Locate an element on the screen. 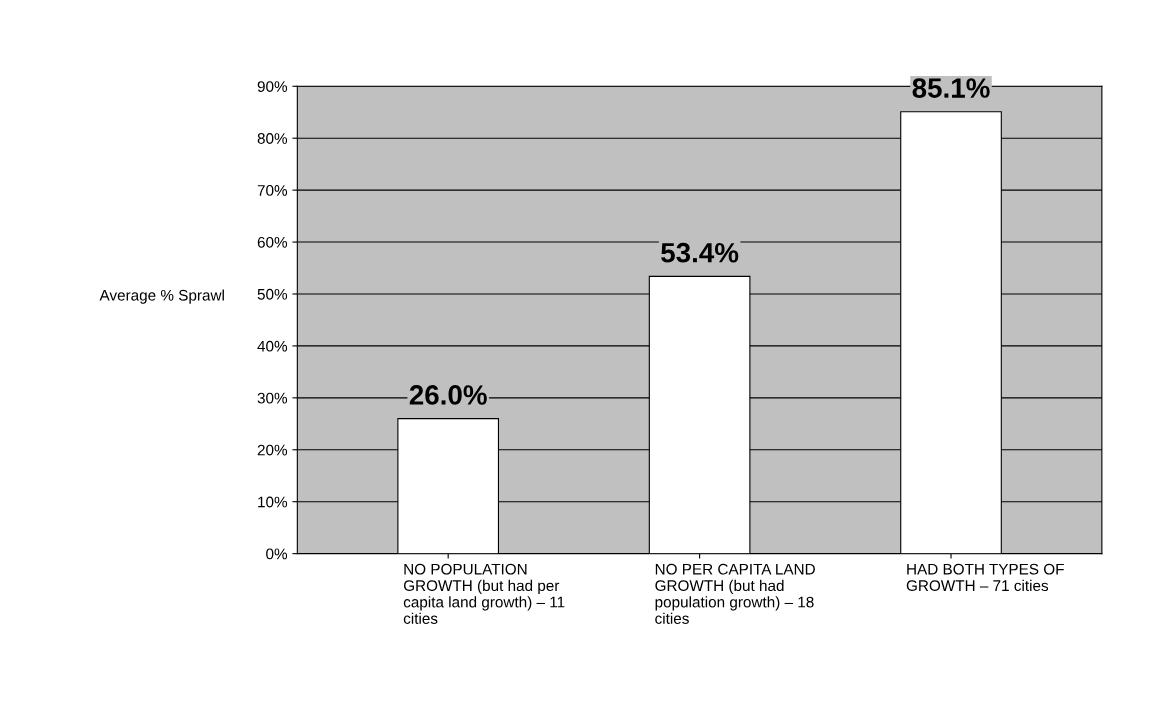 Image resolution: width=1166 pixels, height=719 pixels. data-label: 85.1% is located at coordinates (951, 88).